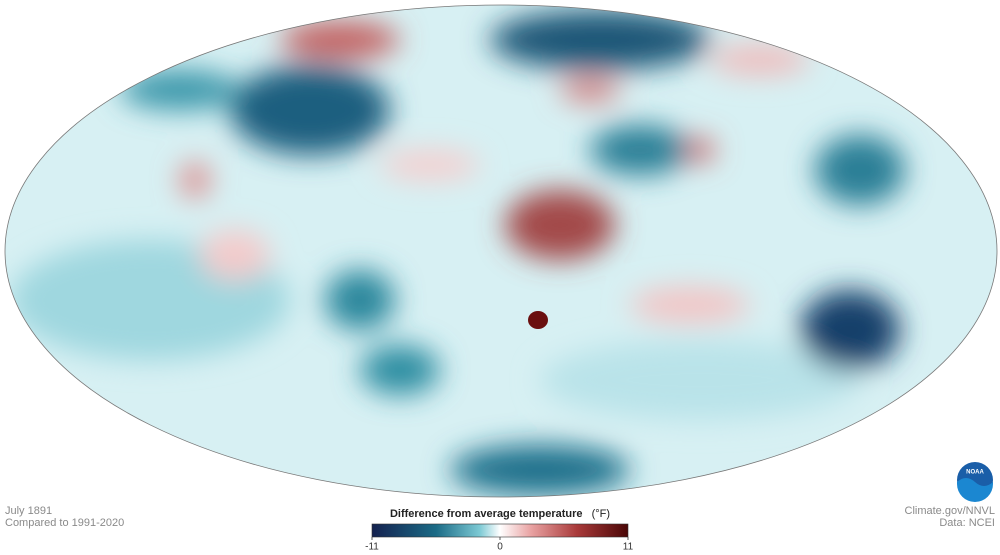 This screenshot has height=555, width=1000. Describe the element at coordinates (950, 511) in the screenshot. I see `source: Climate.gov/NNVL` at that location.